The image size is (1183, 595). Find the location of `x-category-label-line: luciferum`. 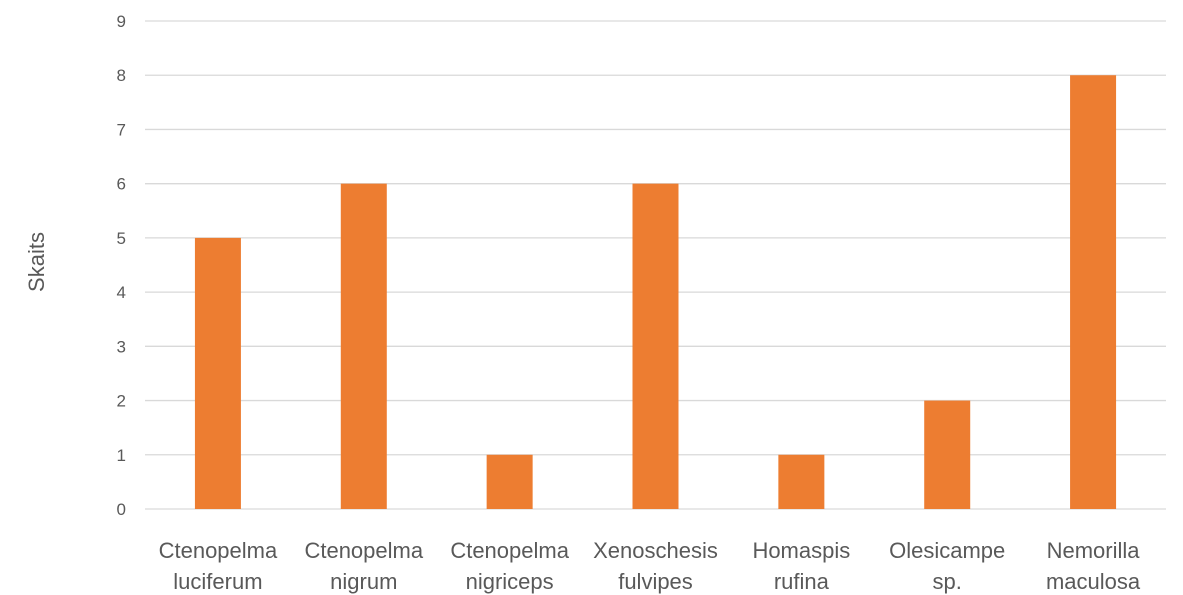

x-category-label-line: luciferum is located at coordinates (217, 581).